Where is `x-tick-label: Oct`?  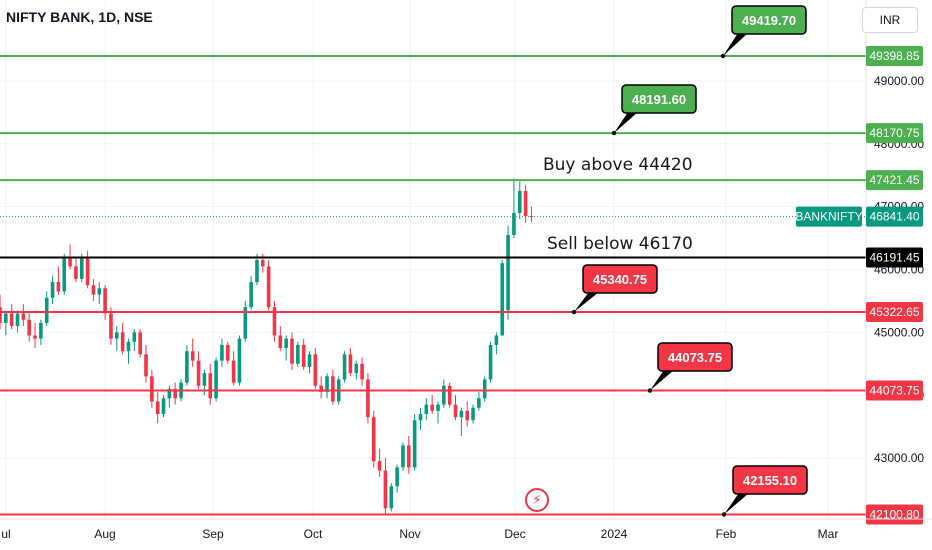 x-tick-label: Oct is located at coordinates (313, 534).